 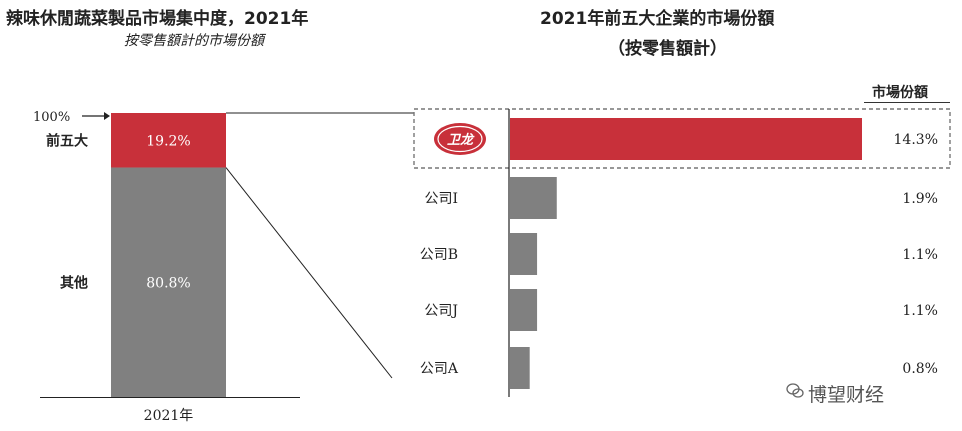 I want to click on series-name-top5: 前五大, so click(x=67, y=140).